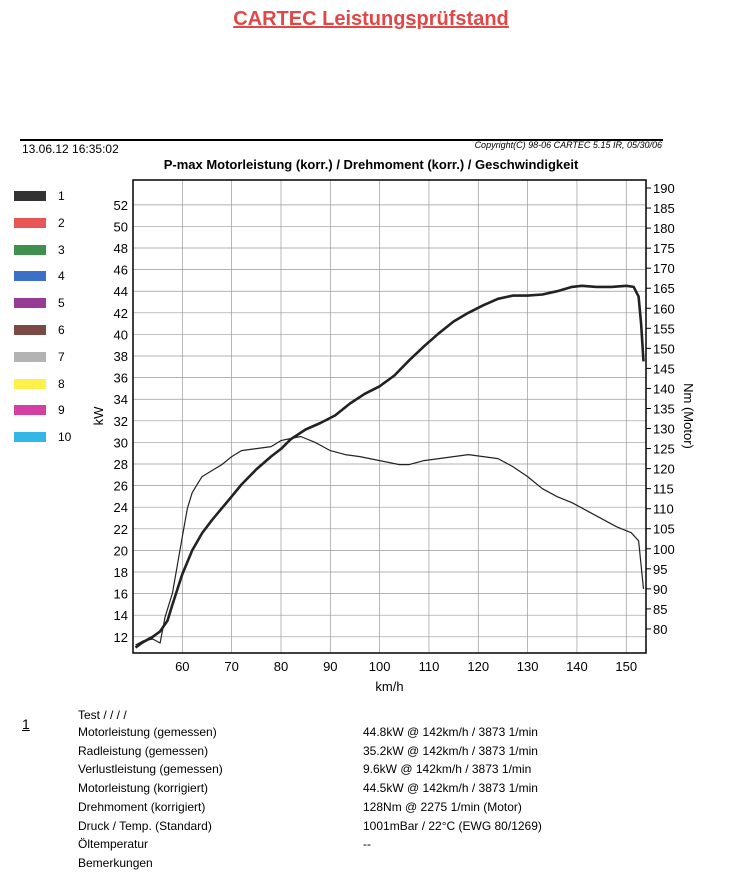  Describe the element at coordinates (389, 686) in the screenshot. I see `x-axis-label: km/h` at that location.